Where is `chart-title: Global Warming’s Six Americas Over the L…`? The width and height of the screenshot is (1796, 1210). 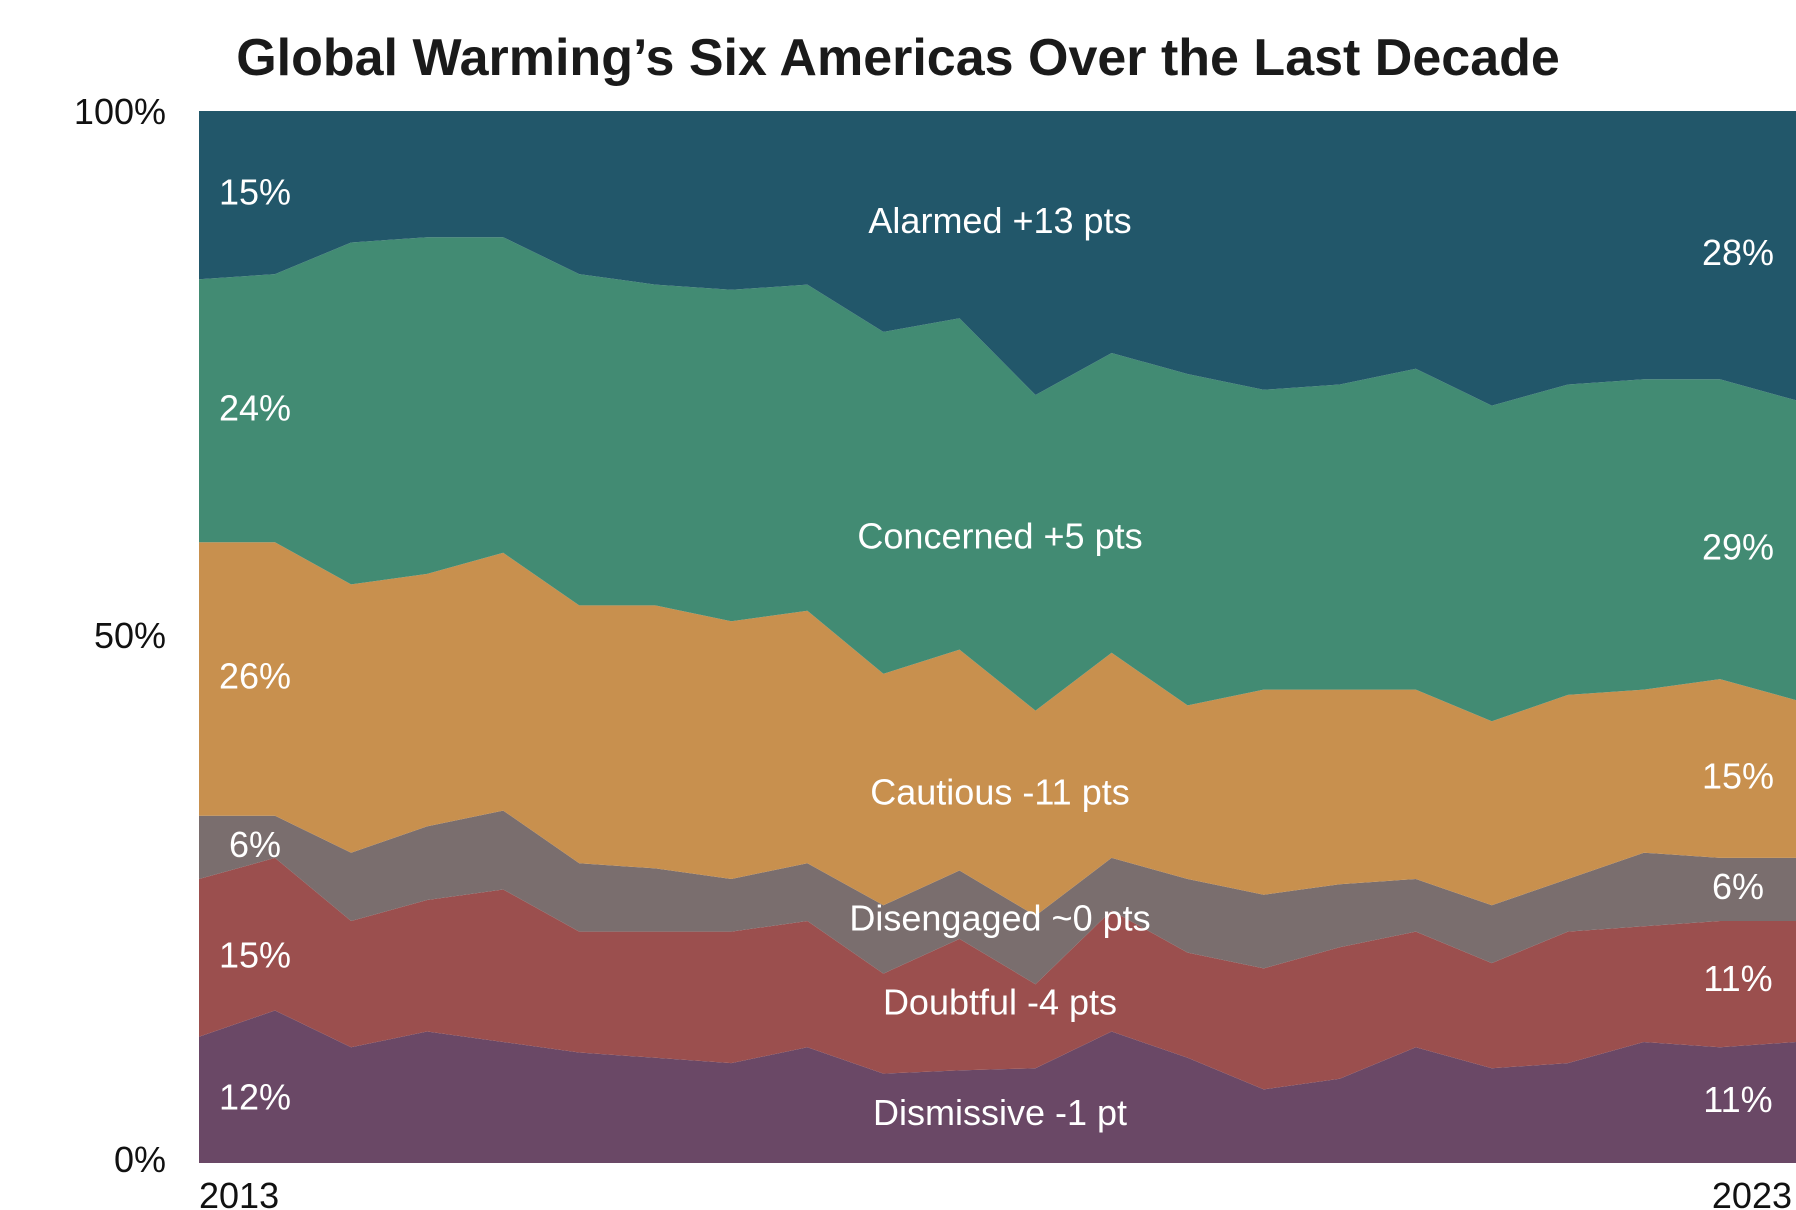
chart-title: Global Warming’s Six Americas Over the L… is located at coordinates (898, 58).